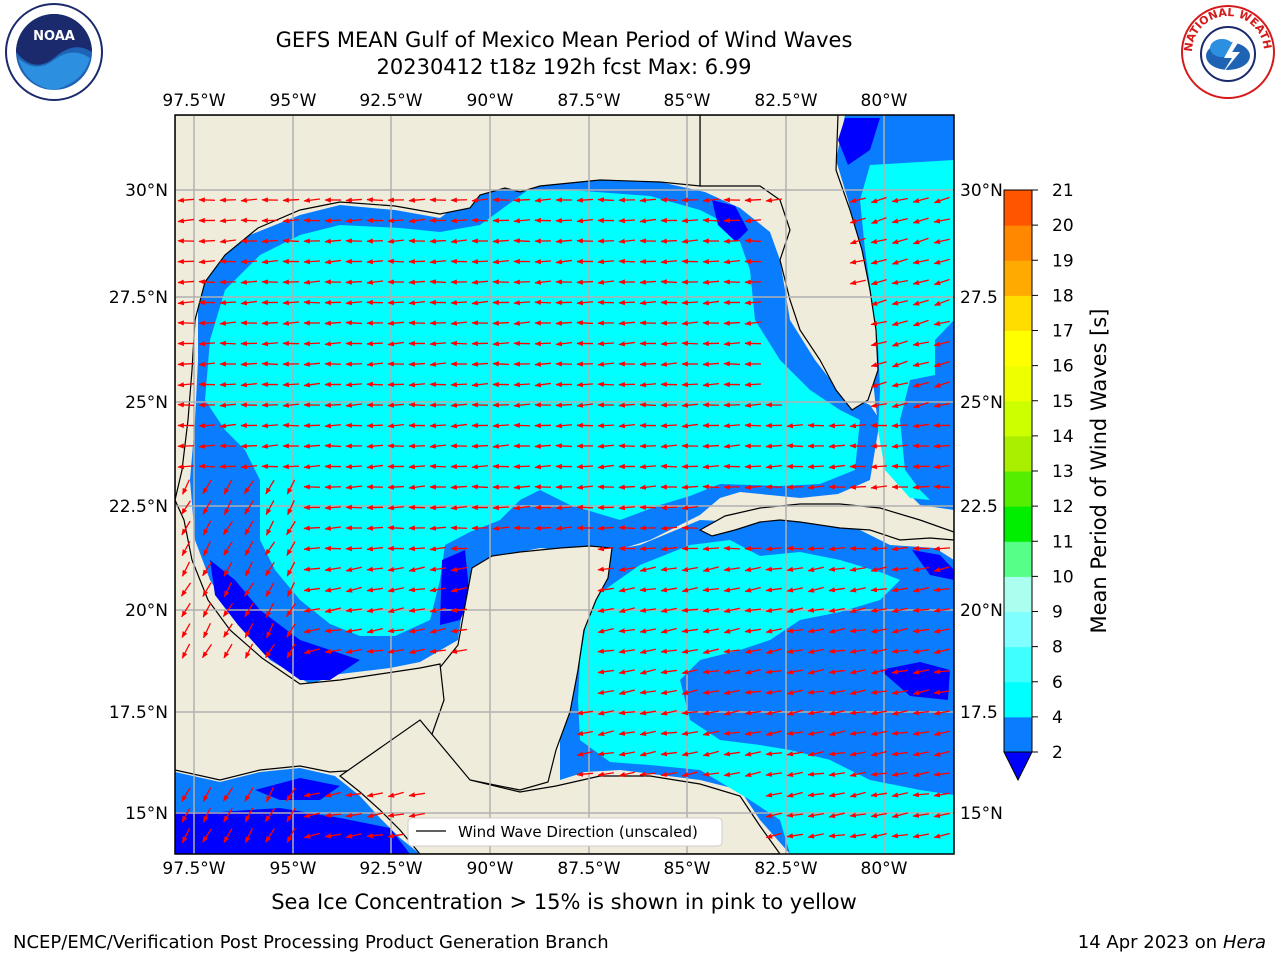  Describe the element at coordinates (490, 101) in the screenshot. I see `lon-tick-top: 90°W` at that location.